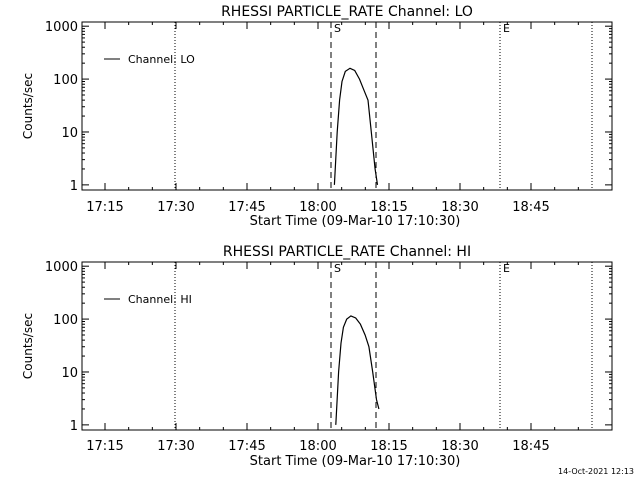  What do you see at coordinates (355, 221) in the screenshot?
I see `x-axis-label-1: Start Time (09-Mar-10 17:10:30)` at bounding box center [355, 221].